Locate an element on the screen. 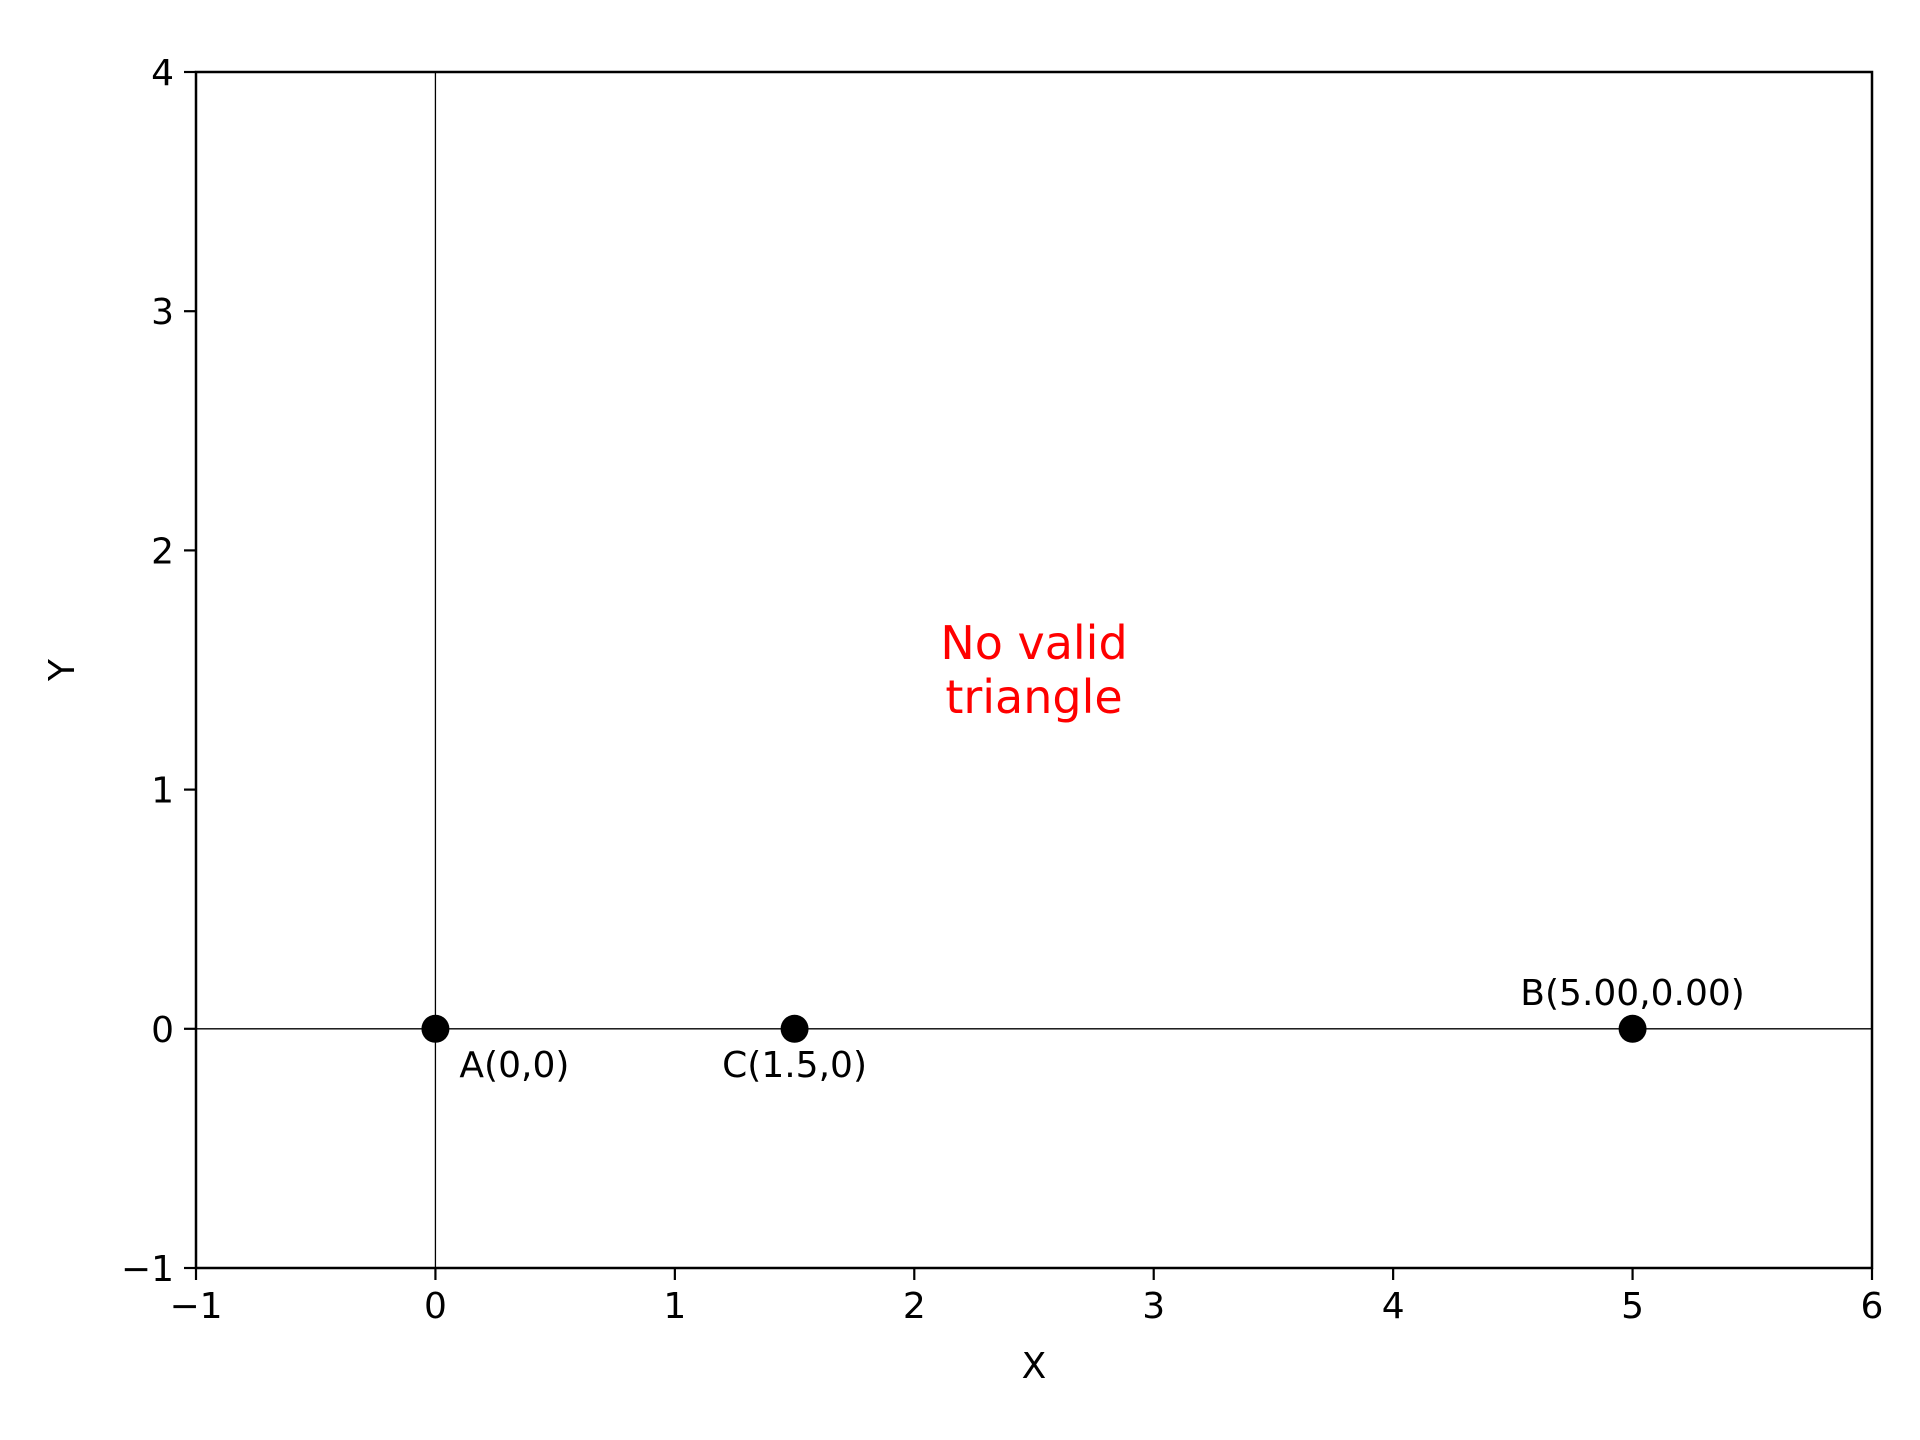 Image resolution: width=1920 pixels, height=1440 pixels. y-tick-label: 1 is located at coordinates (162, 791).